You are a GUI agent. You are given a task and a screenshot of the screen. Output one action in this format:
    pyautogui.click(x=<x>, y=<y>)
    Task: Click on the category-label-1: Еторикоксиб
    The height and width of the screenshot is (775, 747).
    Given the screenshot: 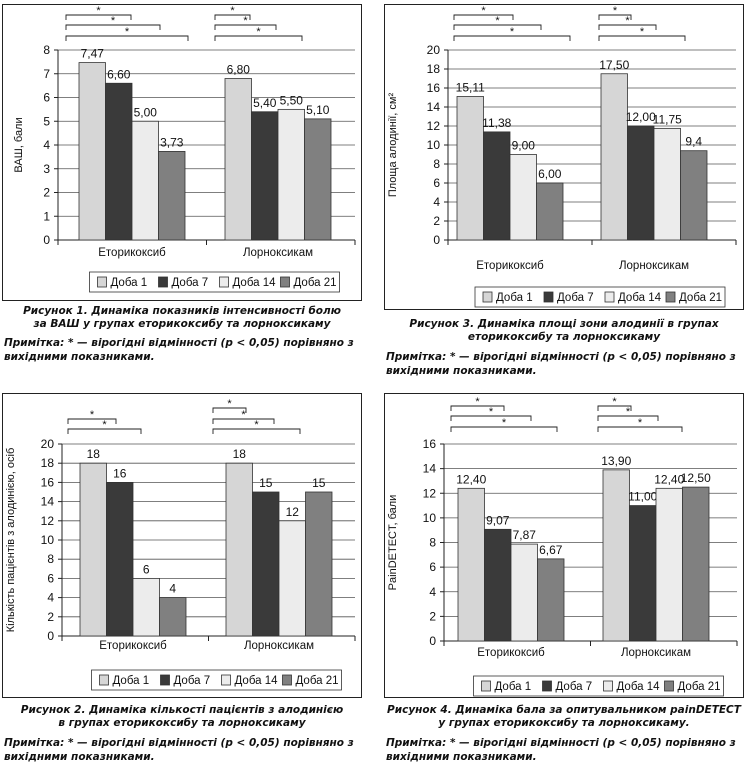 What is the action you would take?
    pyautogui.click(x=132, y=253)
    